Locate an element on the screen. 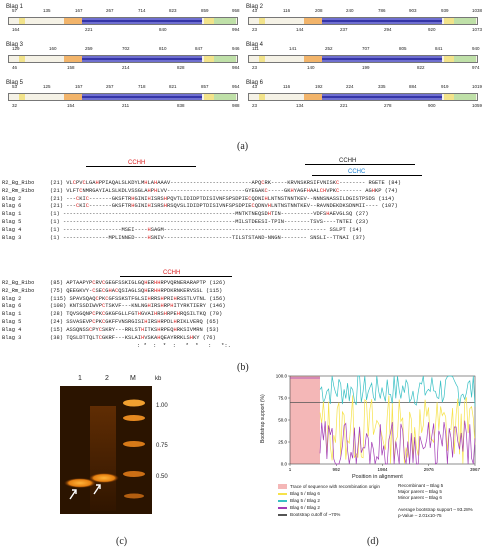 This screenshot has height=550, width=487. position-top: 821 is located at coordinates (173, 86).